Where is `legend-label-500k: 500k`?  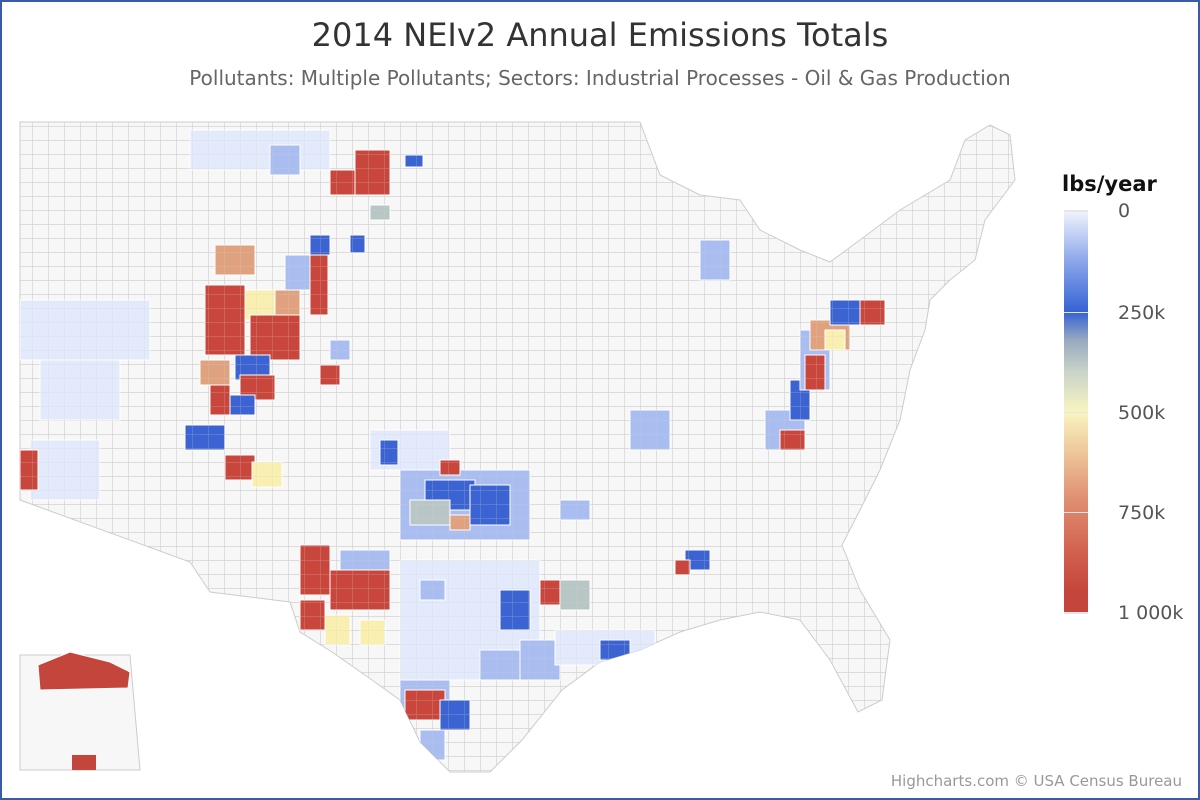 legend-label-500k: 500k is located at coordinates (1142, 413).